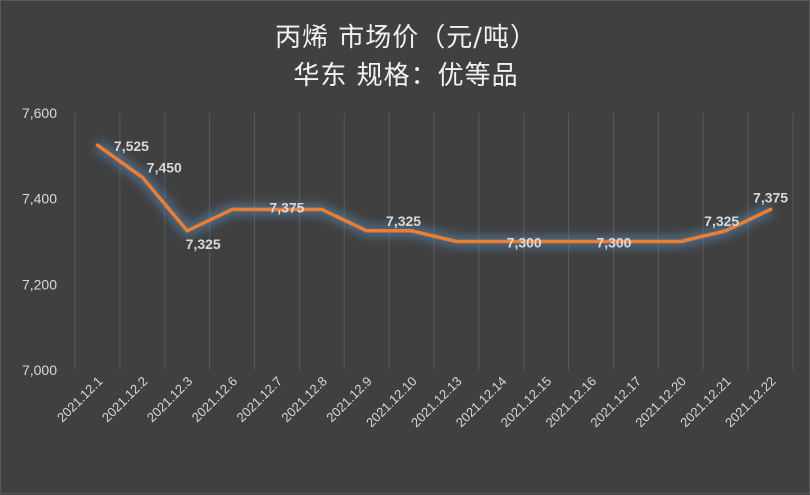  Describe the element at coordinates (164, 167) in the screenshot. I see `data-label: 7,450` at that location.